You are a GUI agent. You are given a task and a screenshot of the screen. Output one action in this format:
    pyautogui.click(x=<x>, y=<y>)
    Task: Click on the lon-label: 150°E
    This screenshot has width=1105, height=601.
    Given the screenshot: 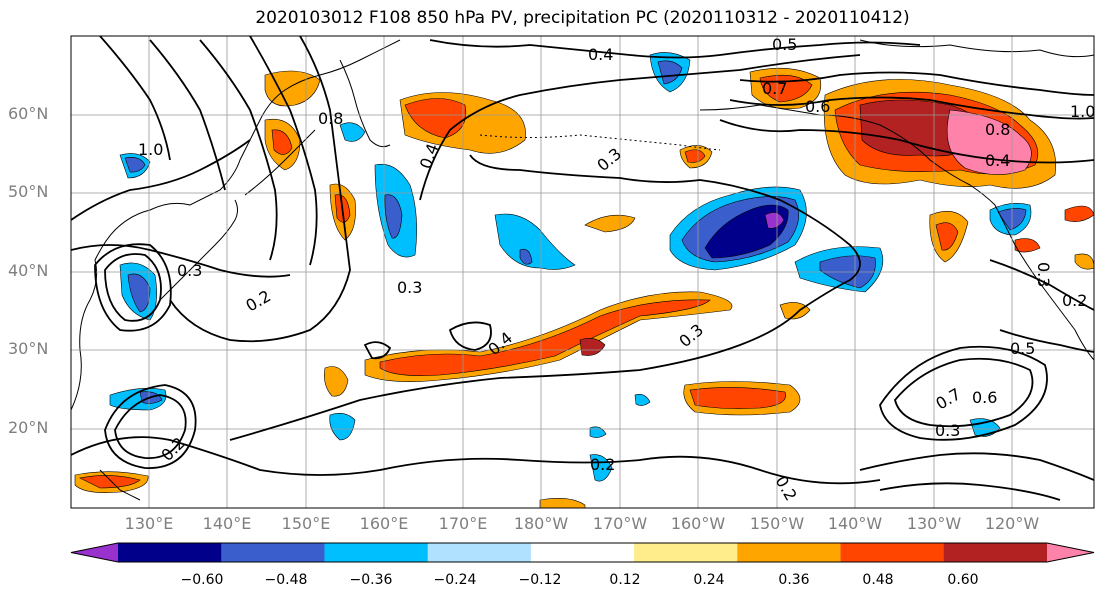 What is the action you would take?
    pyautogui.click(x=306, y=523)
    